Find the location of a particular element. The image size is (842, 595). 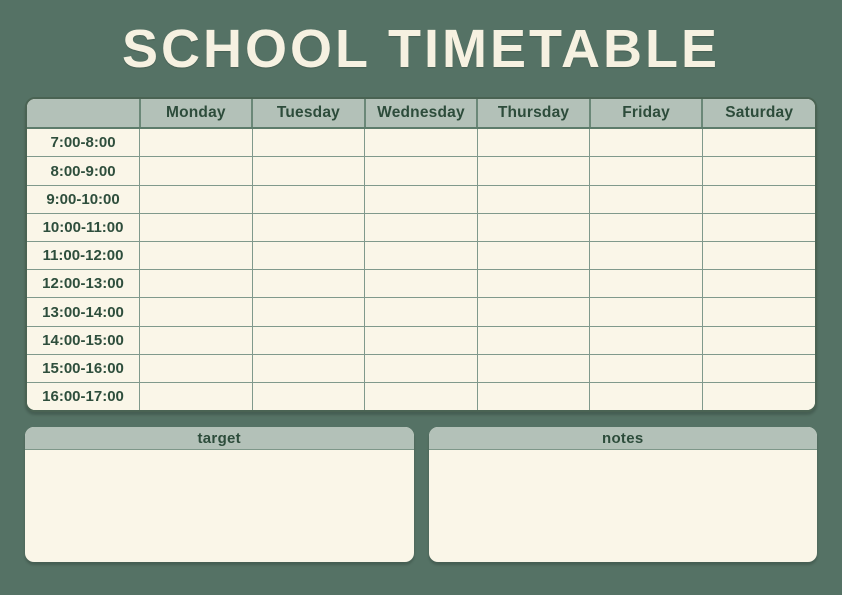

time-slot-label: 12:00-13:00 is located at coordinates (84, 284).